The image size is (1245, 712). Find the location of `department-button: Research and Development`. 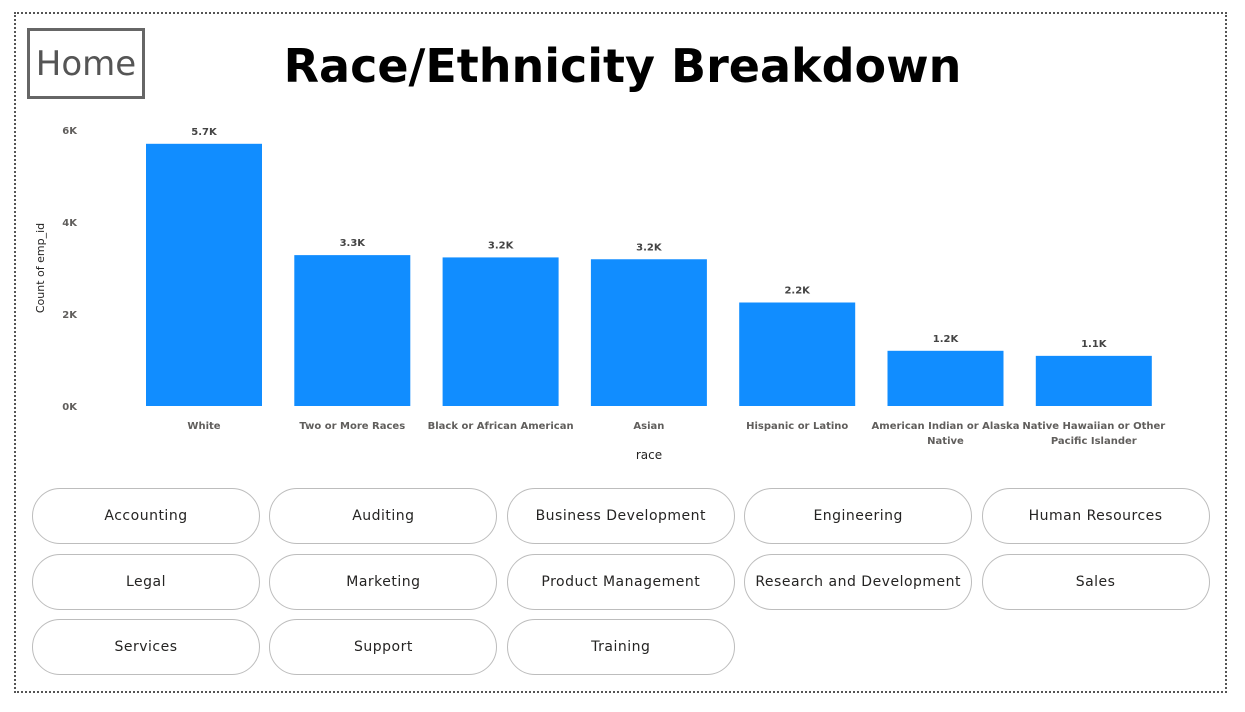

department-button: Research and Development is located at coordinates (858, 581).